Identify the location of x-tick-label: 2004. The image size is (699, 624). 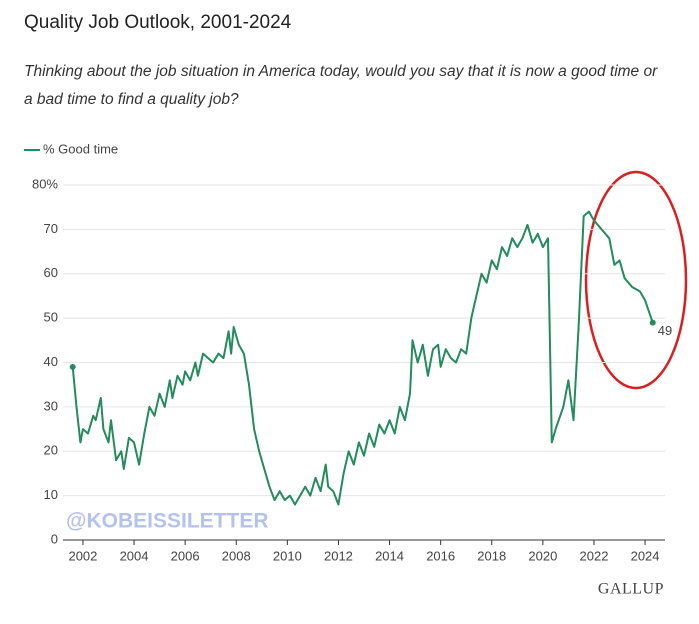
(134, 555).